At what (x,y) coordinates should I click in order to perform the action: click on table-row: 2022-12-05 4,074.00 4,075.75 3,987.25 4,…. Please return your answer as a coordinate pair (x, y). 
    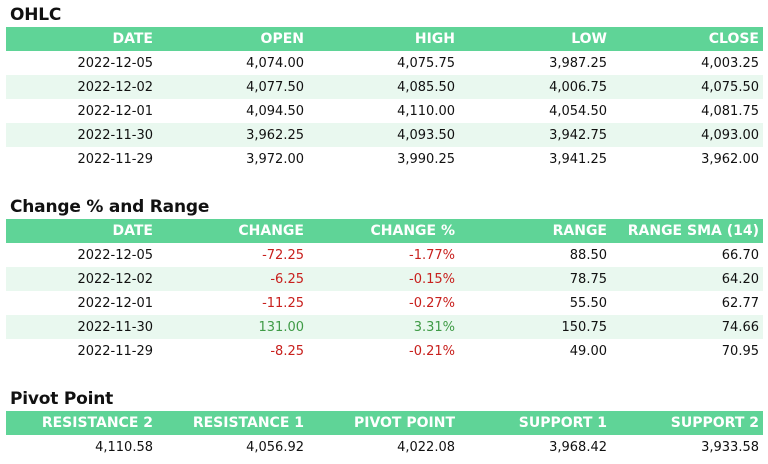
    Looking at the image, I should click on (384, 63).